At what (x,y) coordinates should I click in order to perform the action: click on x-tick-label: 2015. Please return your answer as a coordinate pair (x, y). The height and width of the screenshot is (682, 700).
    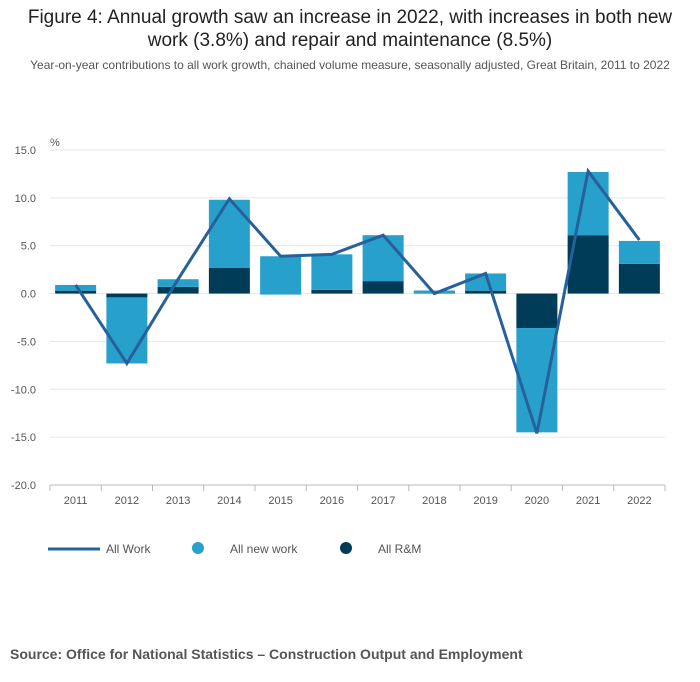
    Looking at the image, I should click on (280, 501).